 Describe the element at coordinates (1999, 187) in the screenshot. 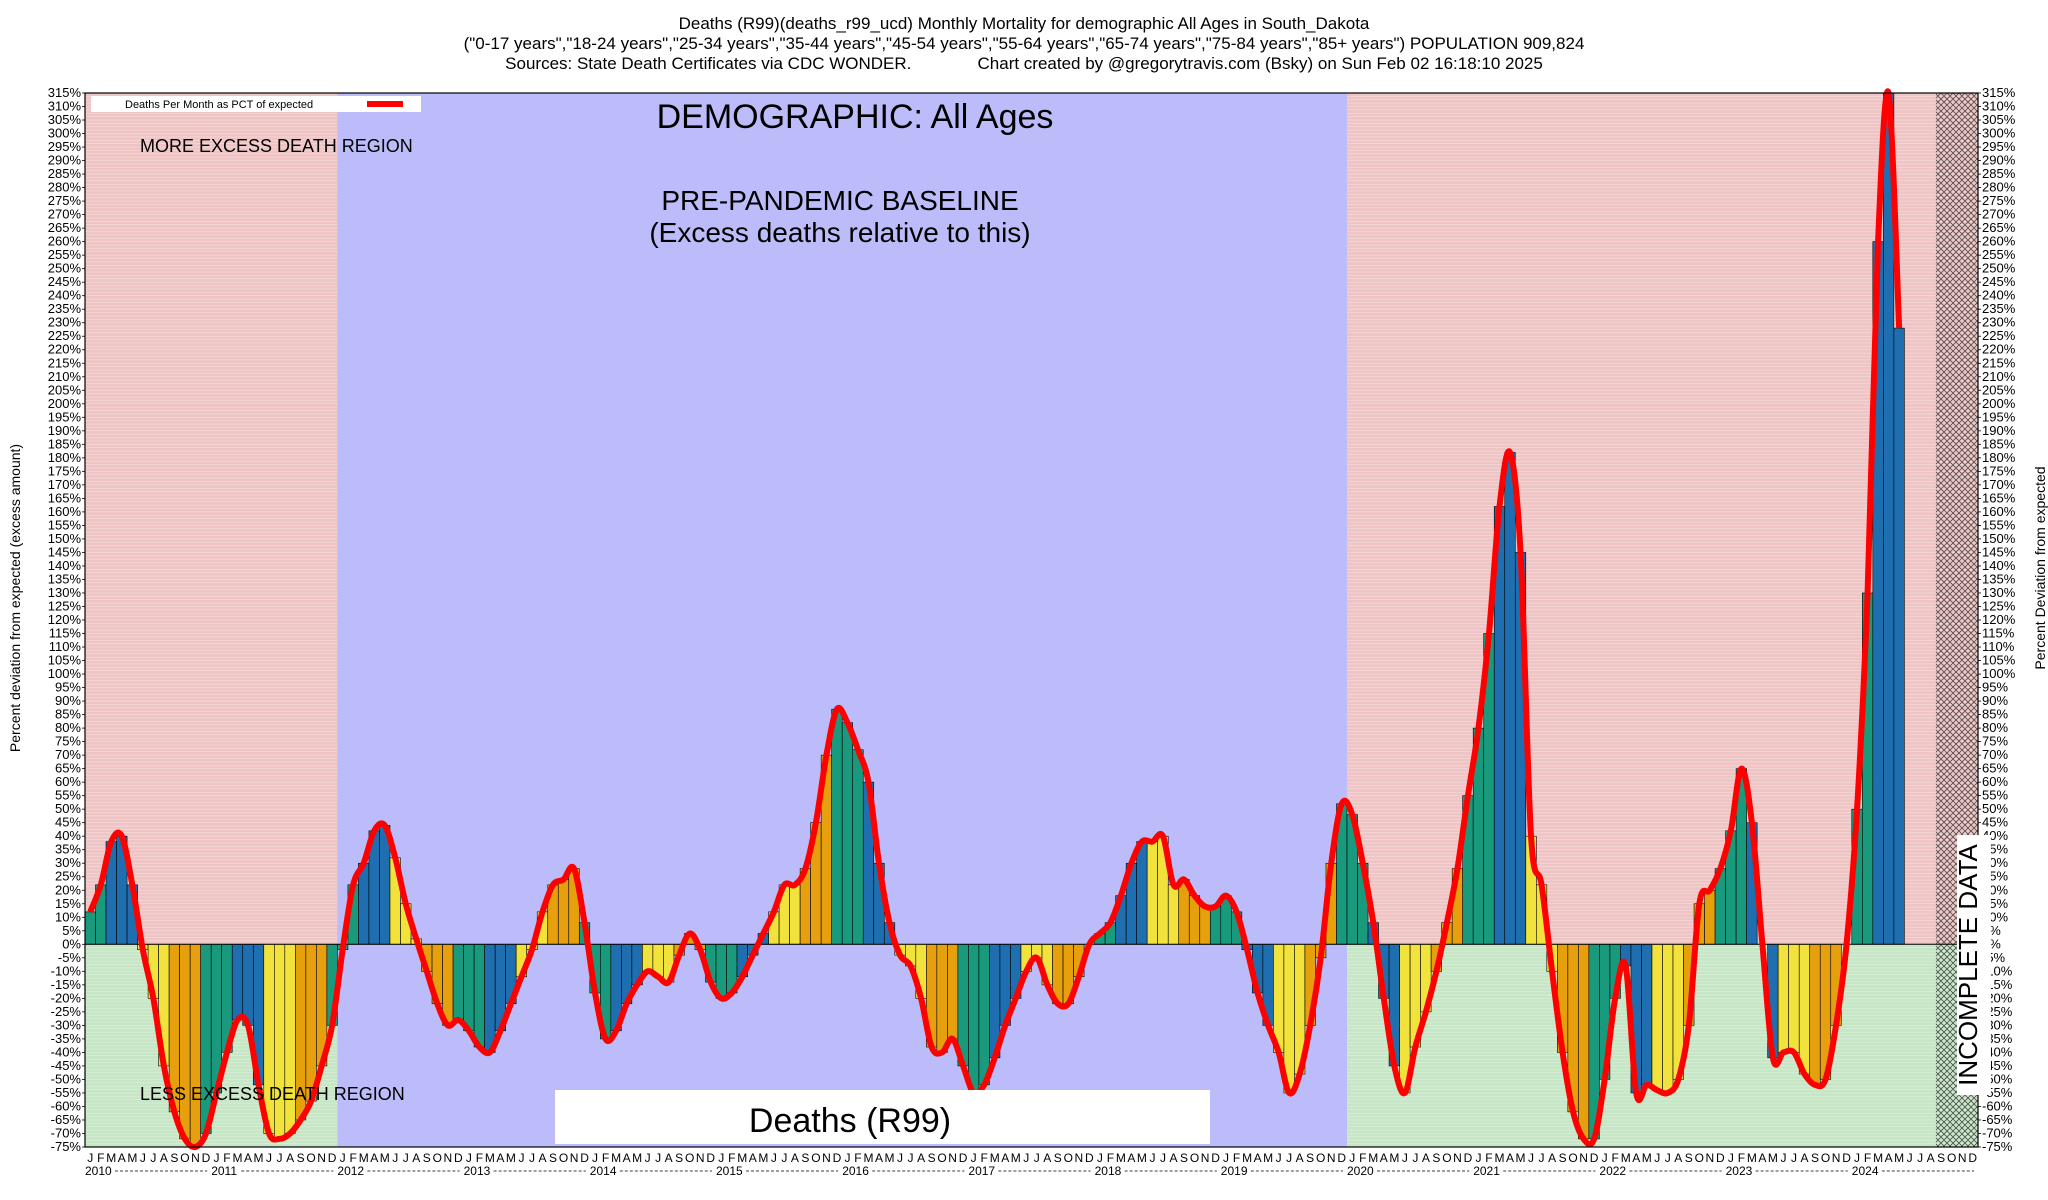

I see `y-tick-label-right: 280%` at that location.